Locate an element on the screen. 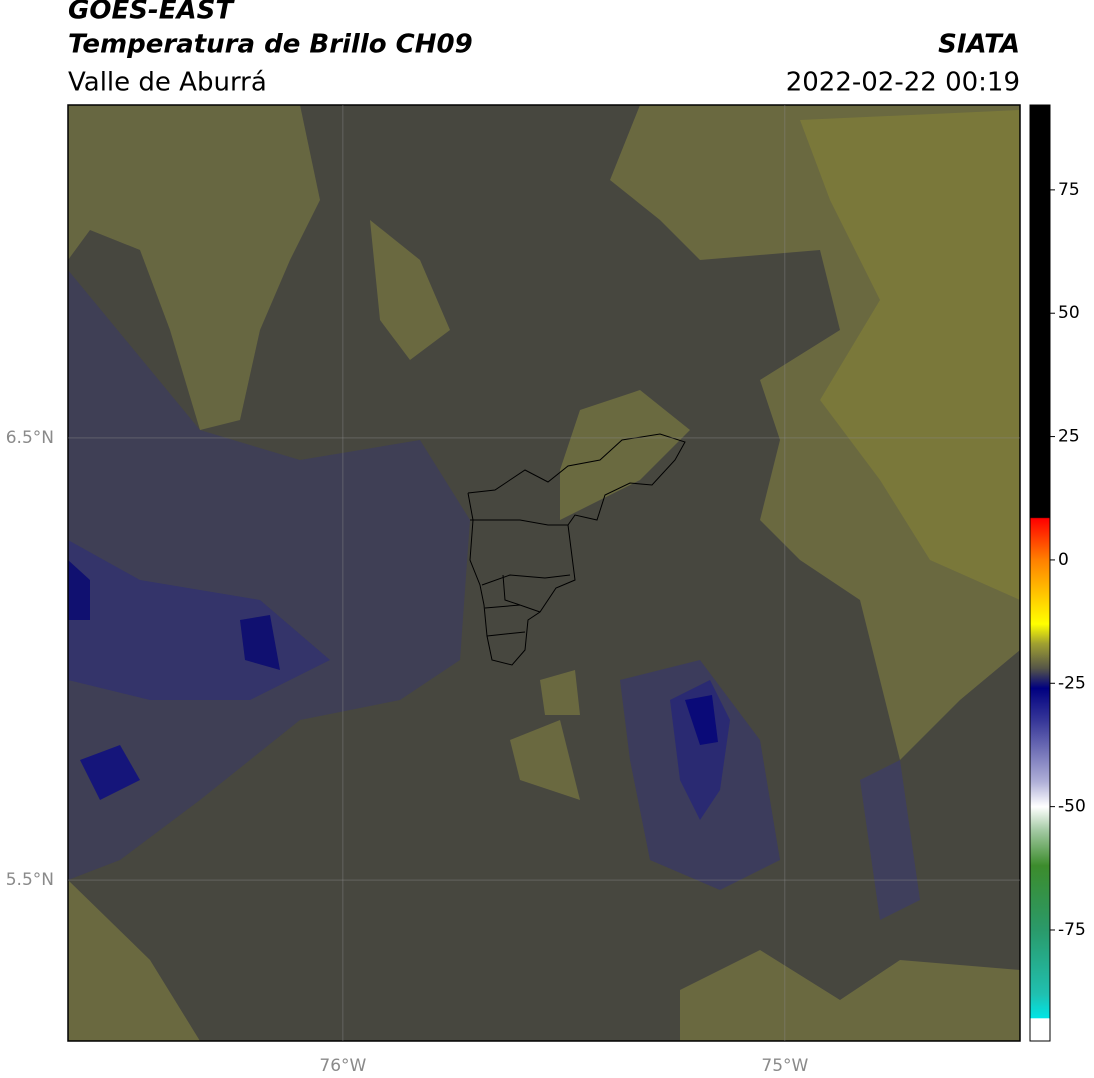 This screenshot has width=1094, height=1078. colorbar-tick-label: 25 is located at coordinates (1069, 437).